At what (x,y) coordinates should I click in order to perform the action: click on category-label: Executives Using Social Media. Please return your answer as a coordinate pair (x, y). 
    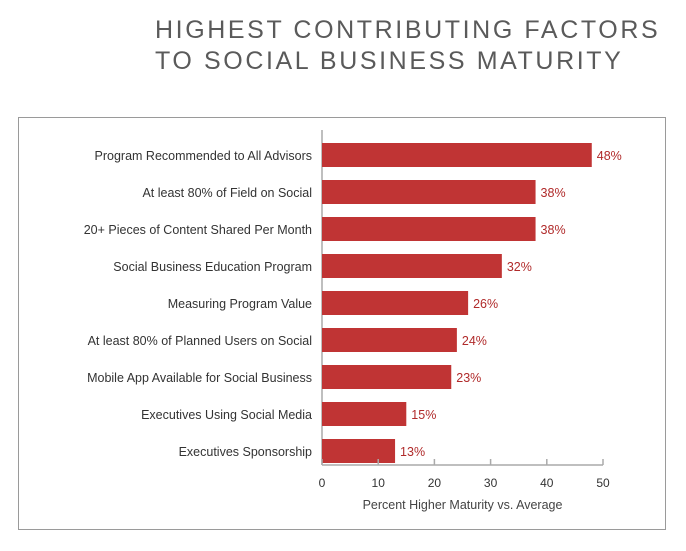
    Looking at the image, I should click on (226, 415).